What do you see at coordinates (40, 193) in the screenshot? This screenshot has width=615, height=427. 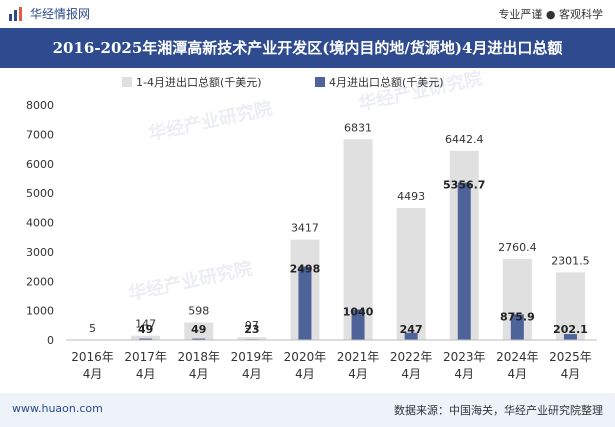 I see `y-tick-label: 5000` at bounding box center [40, 193].